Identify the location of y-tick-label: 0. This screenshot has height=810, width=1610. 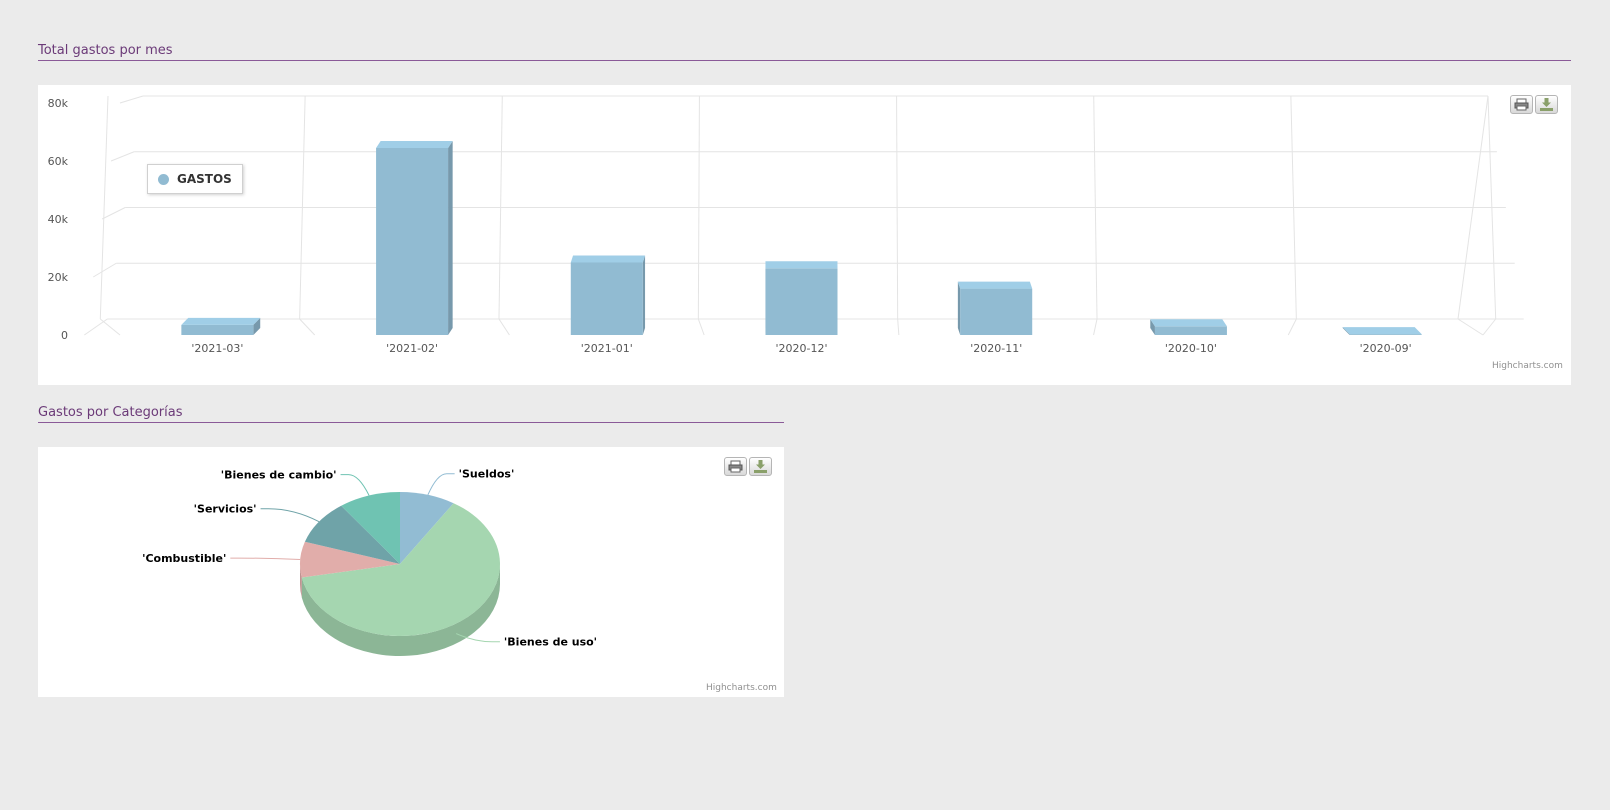
(64, 335).